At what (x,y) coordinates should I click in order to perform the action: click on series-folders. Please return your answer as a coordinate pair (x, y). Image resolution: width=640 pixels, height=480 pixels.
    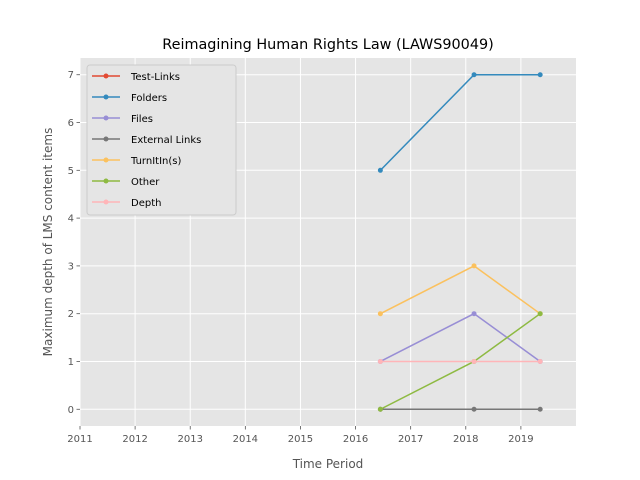
    Looking at the image, I should click on (460, 122).